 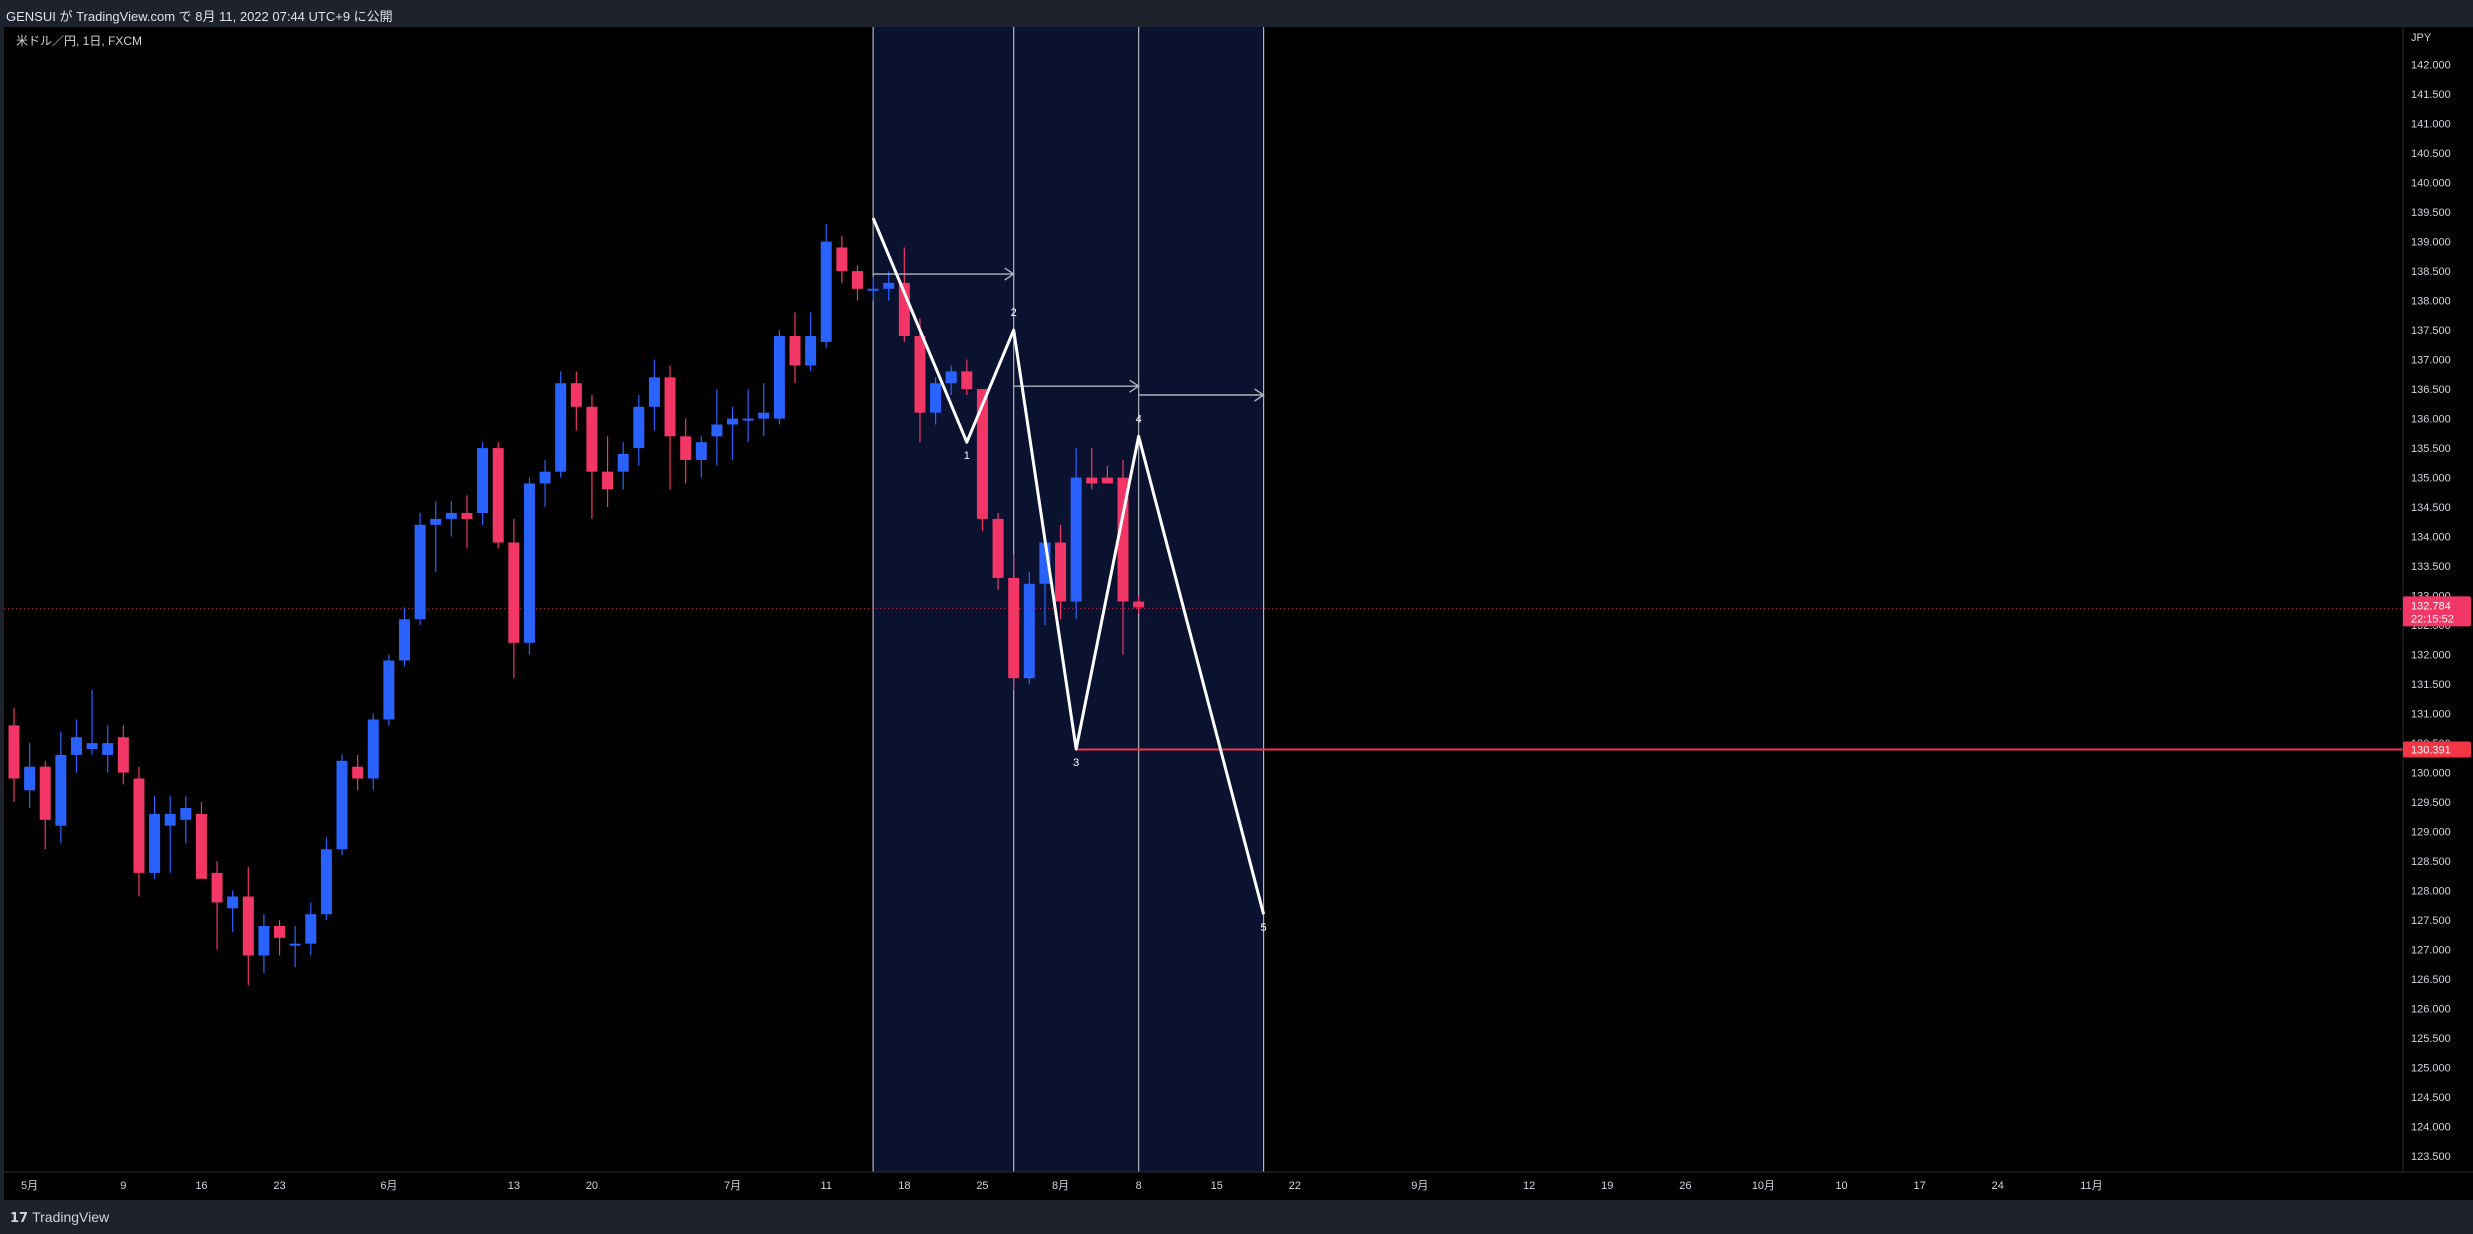 I want to click on x-tick-label: 8月, so click(x=1060, y=1186).